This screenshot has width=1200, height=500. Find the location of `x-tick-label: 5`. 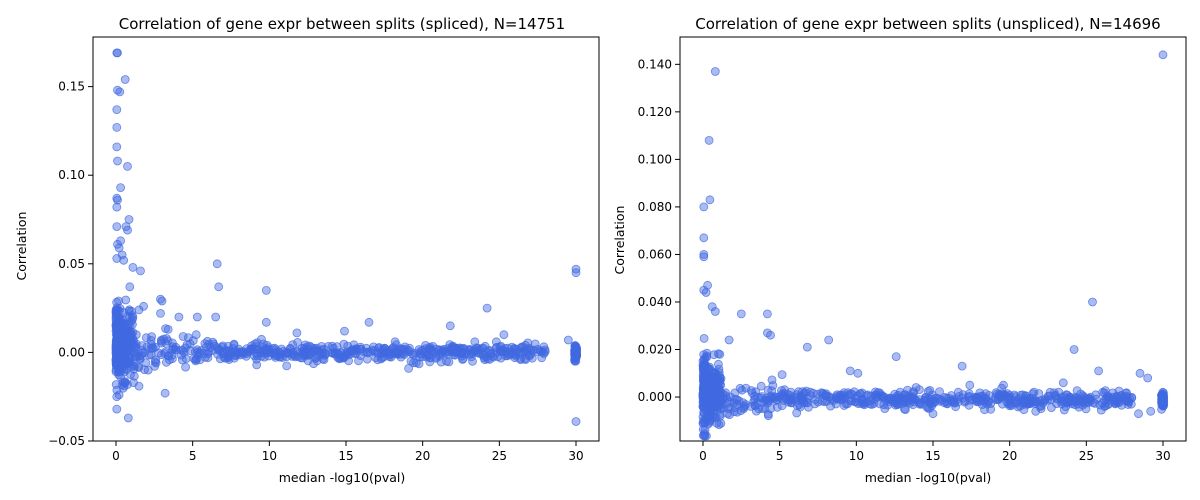

x-tick-label: 5 is located at coordinates (780, 456).